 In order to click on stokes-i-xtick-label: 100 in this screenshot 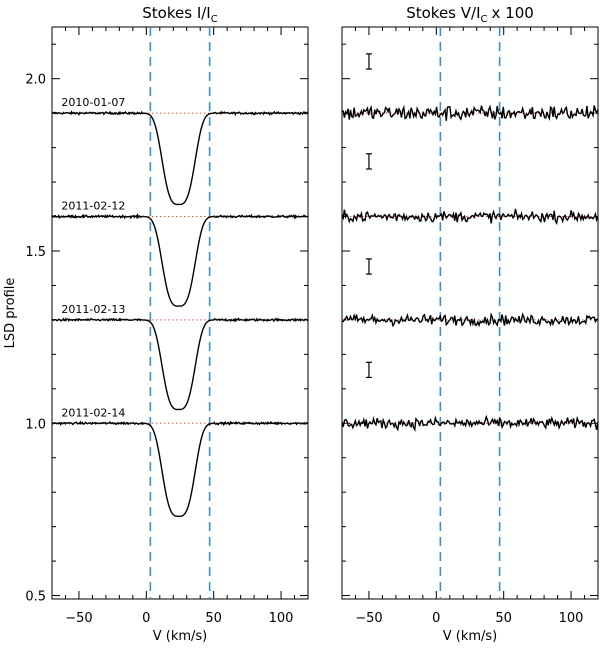, I will do `click(281, 618)`.